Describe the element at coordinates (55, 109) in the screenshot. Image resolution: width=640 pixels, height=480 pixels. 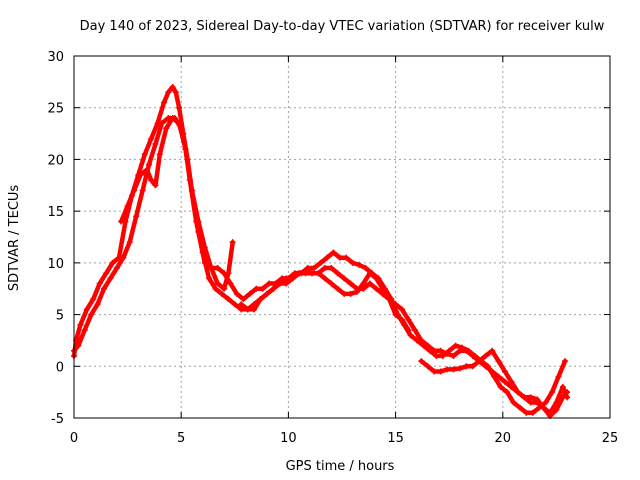
I see `y-tick-label: 25` at that location.